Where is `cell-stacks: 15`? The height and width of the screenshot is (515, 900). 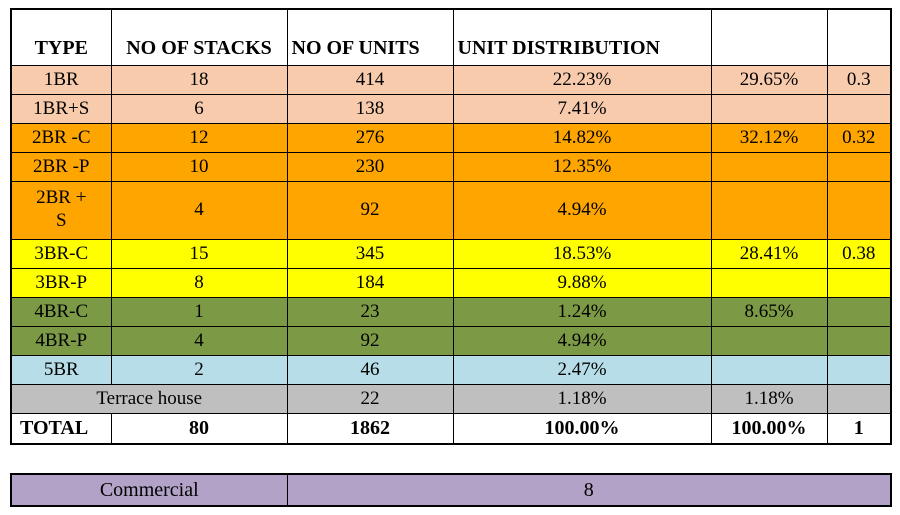
cell-stacks: 15 is located at coordinates (199, 253).